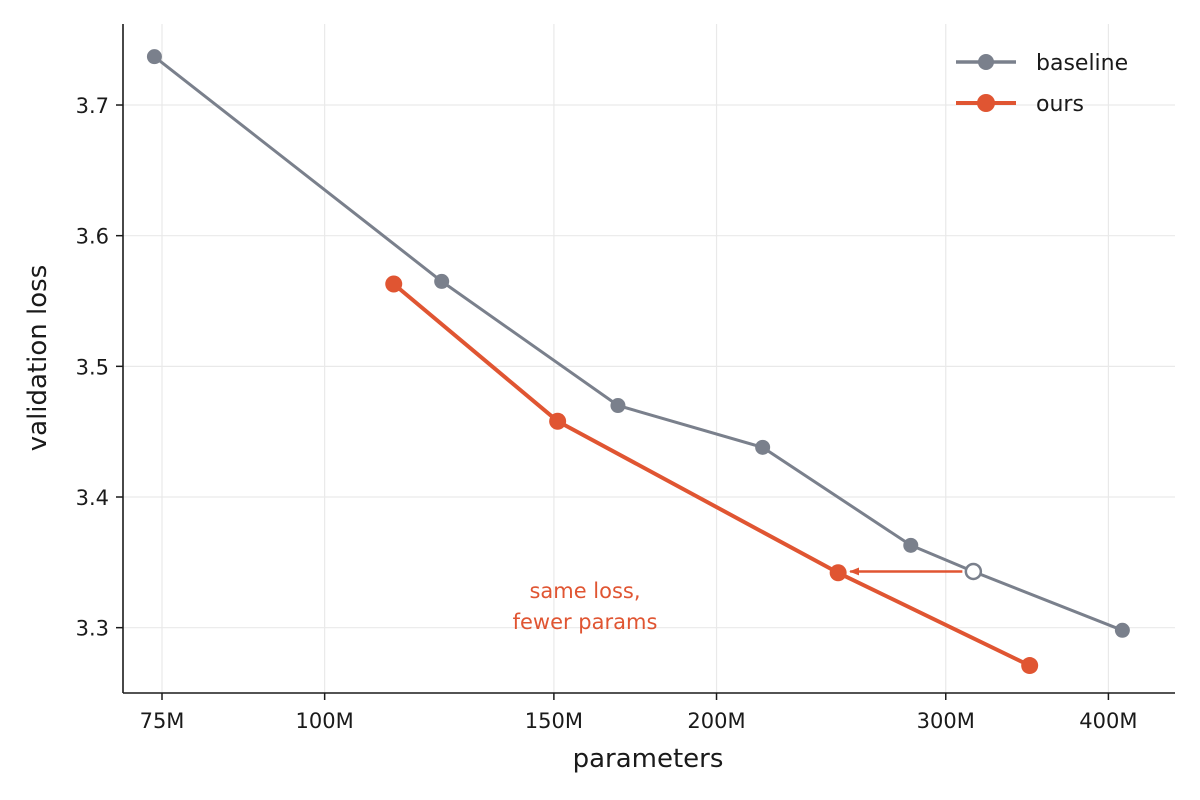  I want to click on x-axis-title: parameters, so click(648, 759).